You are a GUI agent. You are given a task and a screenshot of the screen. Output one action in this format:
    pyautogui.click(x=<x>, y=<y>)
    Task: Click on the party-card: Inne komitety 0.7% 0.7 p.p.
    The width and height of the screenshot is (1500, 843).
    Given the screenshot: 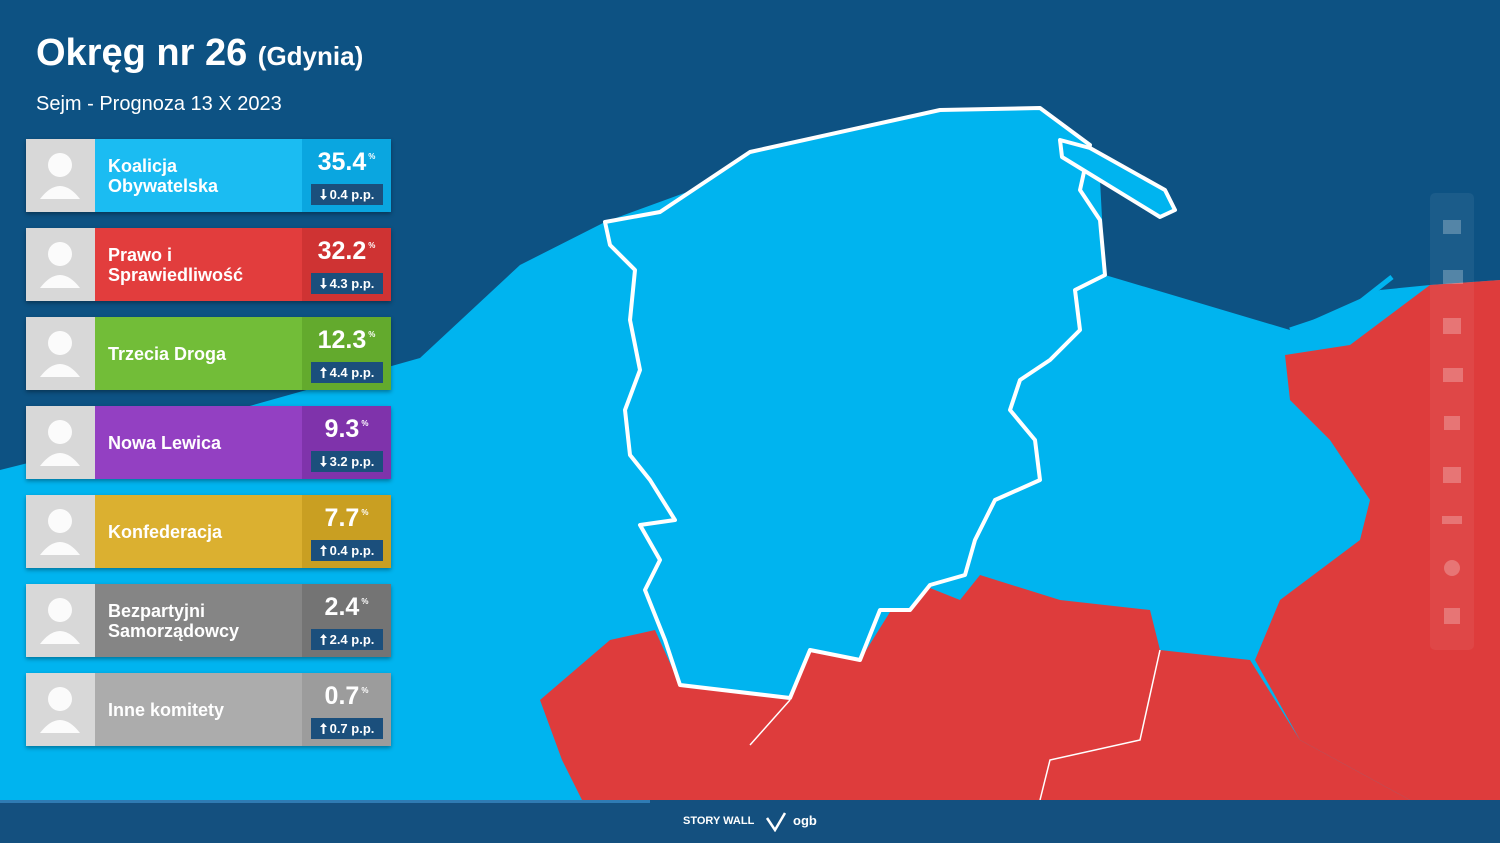 What is the action you would take?
    pyautogui.click(x=208, y=709)
    